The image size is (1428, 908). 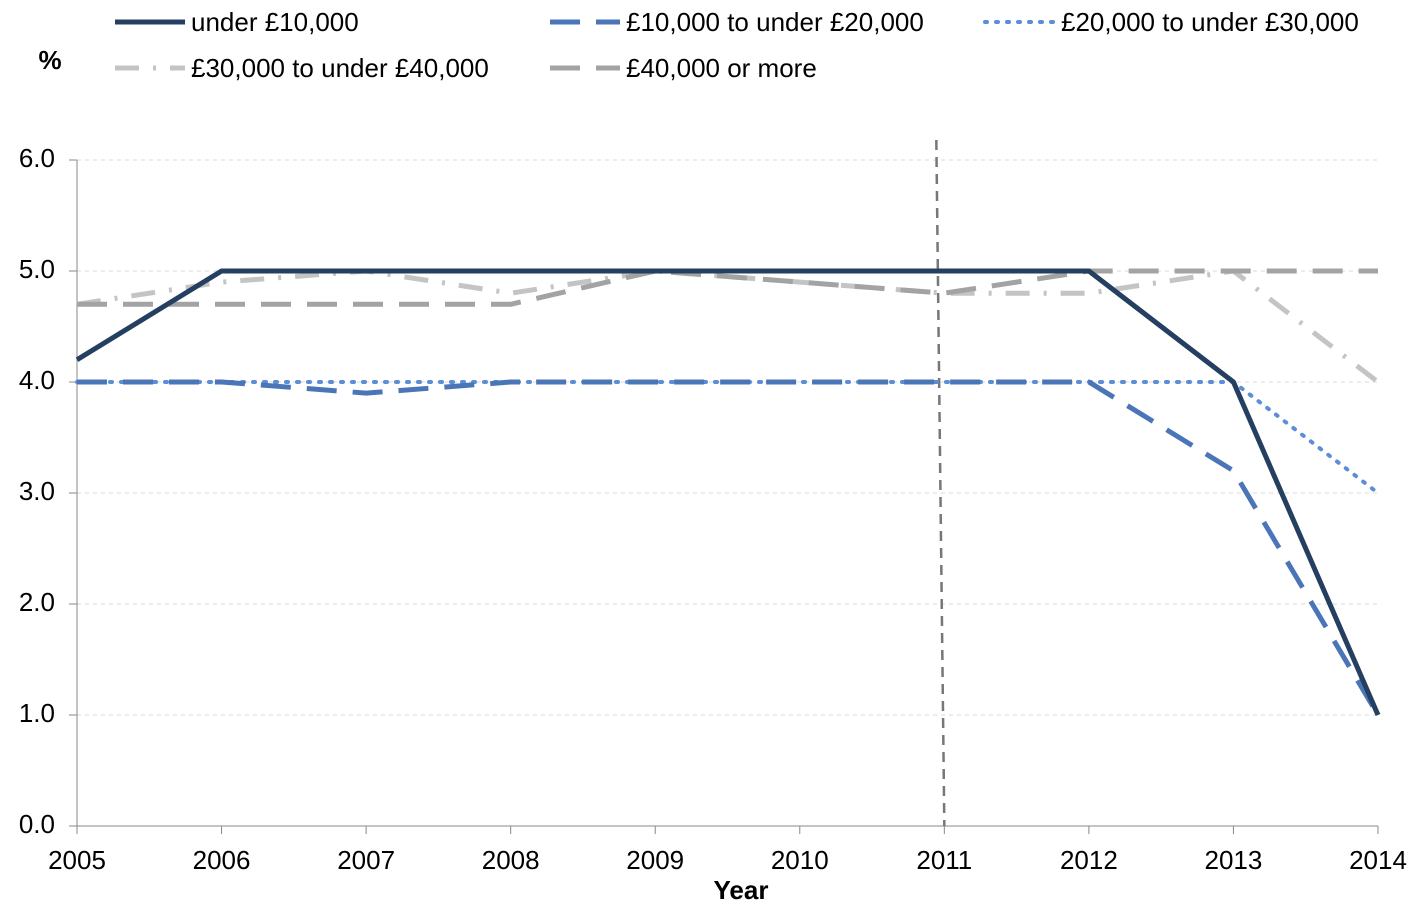 What do you see at coordinates (37, 269) in the screenshot?
I see `y-tick-label: 5.0` at bounding box center [37, 269].